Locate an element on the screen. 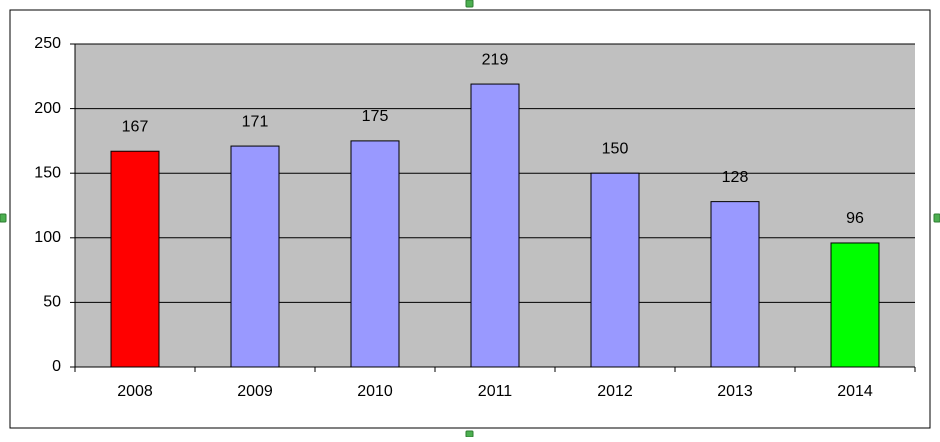  y-tick-label: 150 is located at coordinates (47, 172).